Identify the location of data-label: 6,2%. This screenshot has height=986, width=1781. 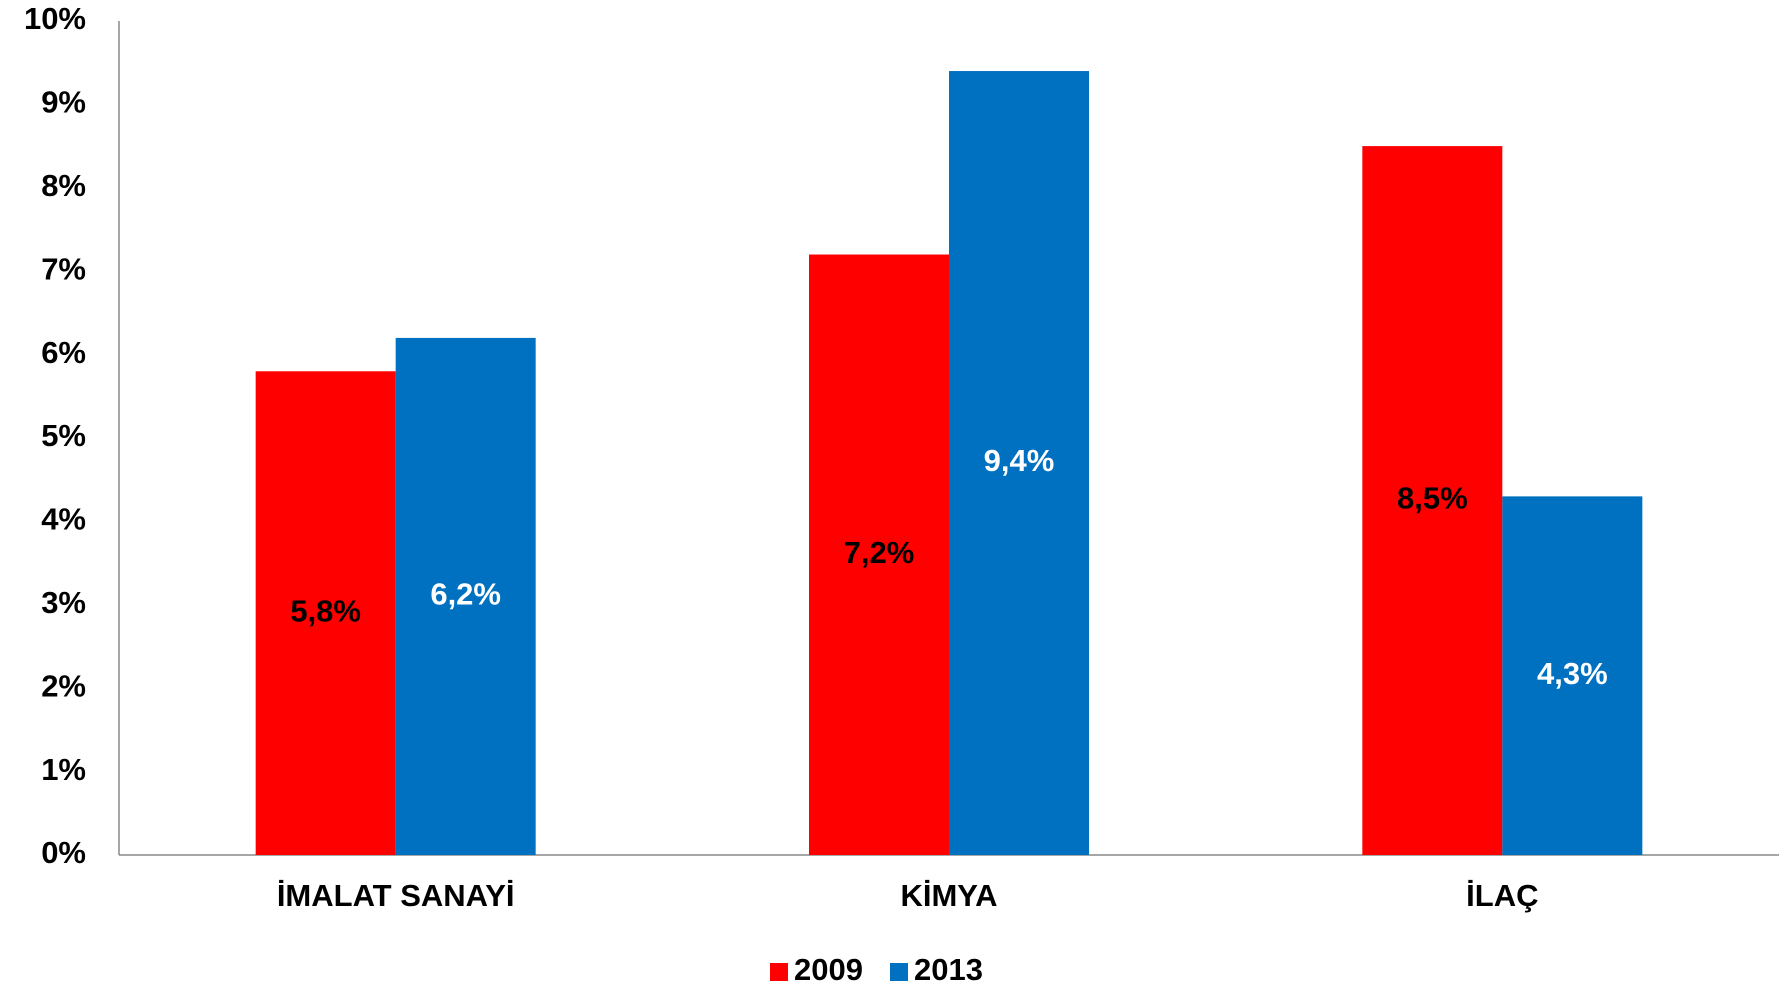
(465, 594).